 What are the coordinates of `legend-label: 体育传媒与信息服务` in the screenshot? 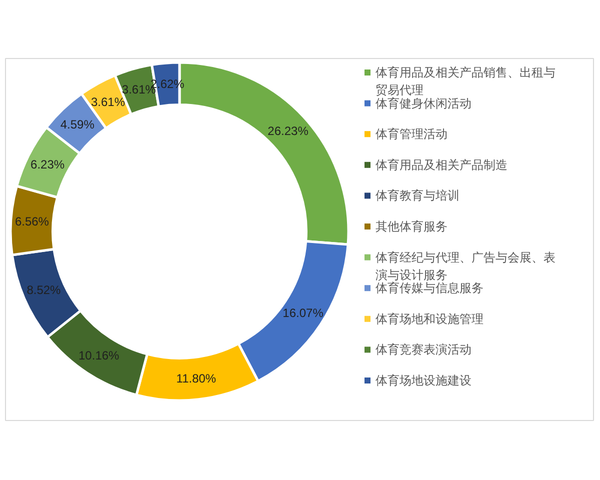 It's located at (430, 288).